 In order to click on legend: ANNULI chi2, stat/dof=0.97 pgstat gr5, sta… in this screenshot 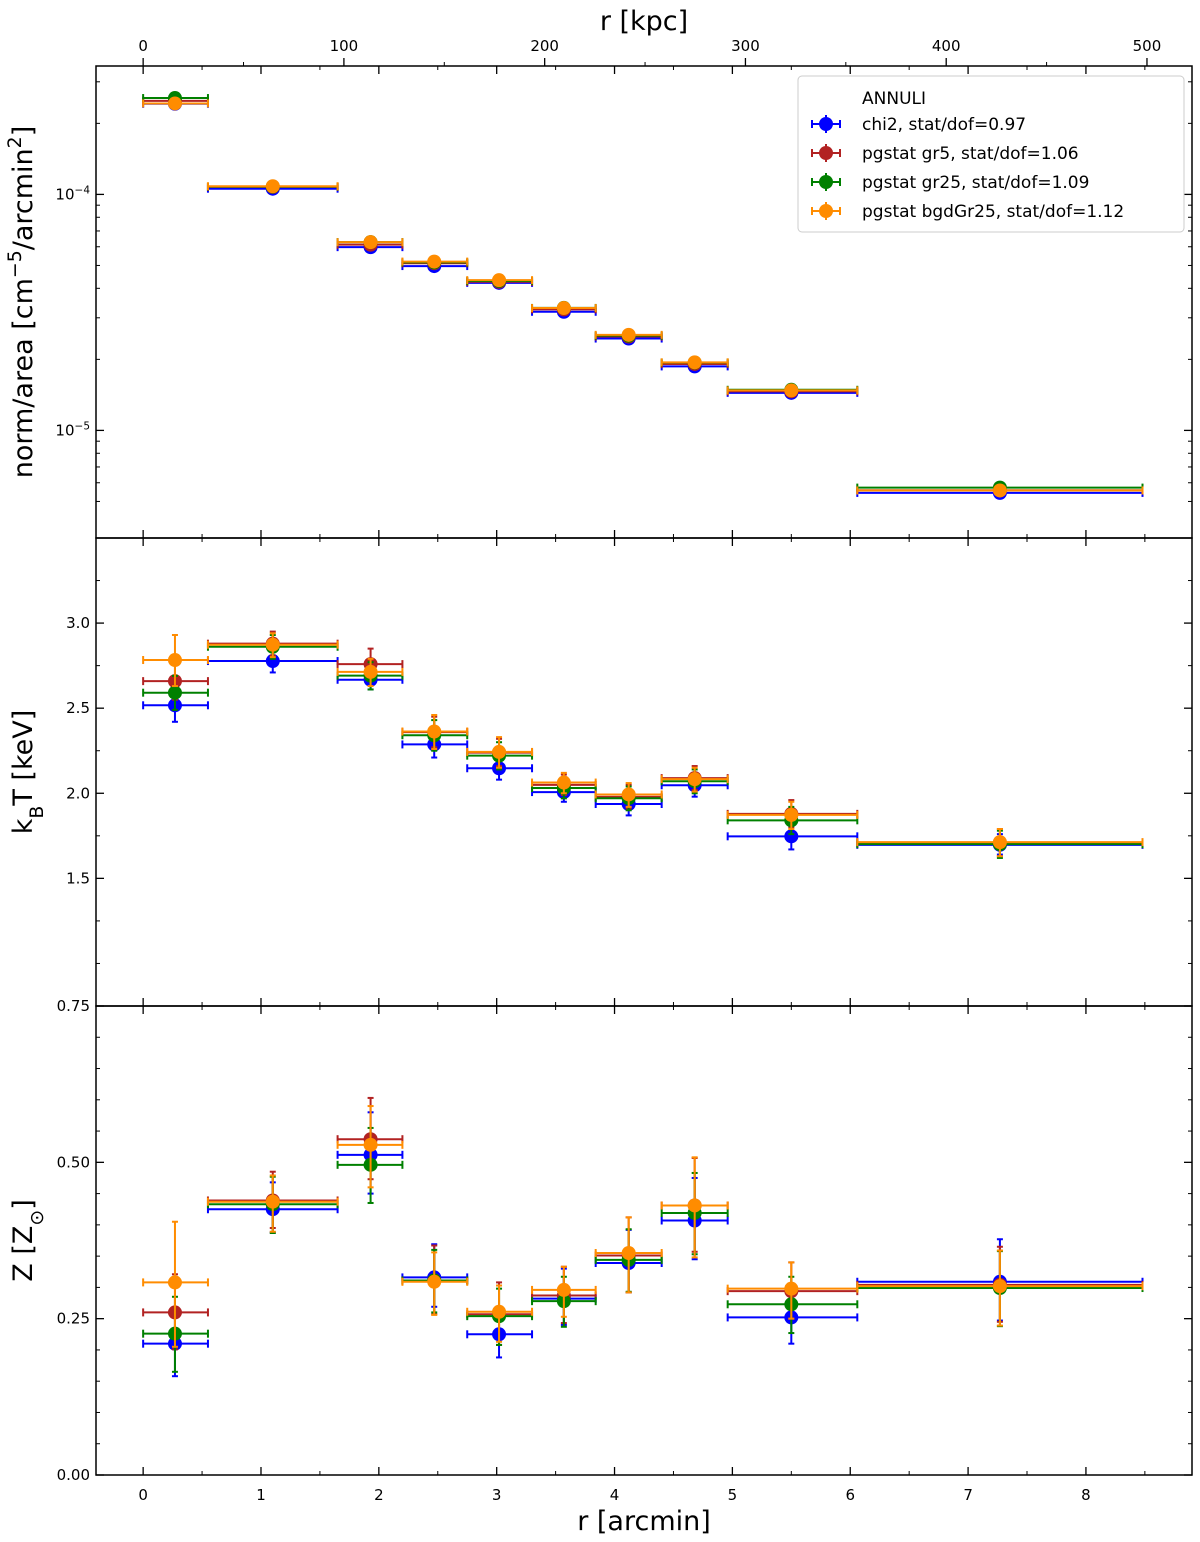, I will do `click(991, 154)`.